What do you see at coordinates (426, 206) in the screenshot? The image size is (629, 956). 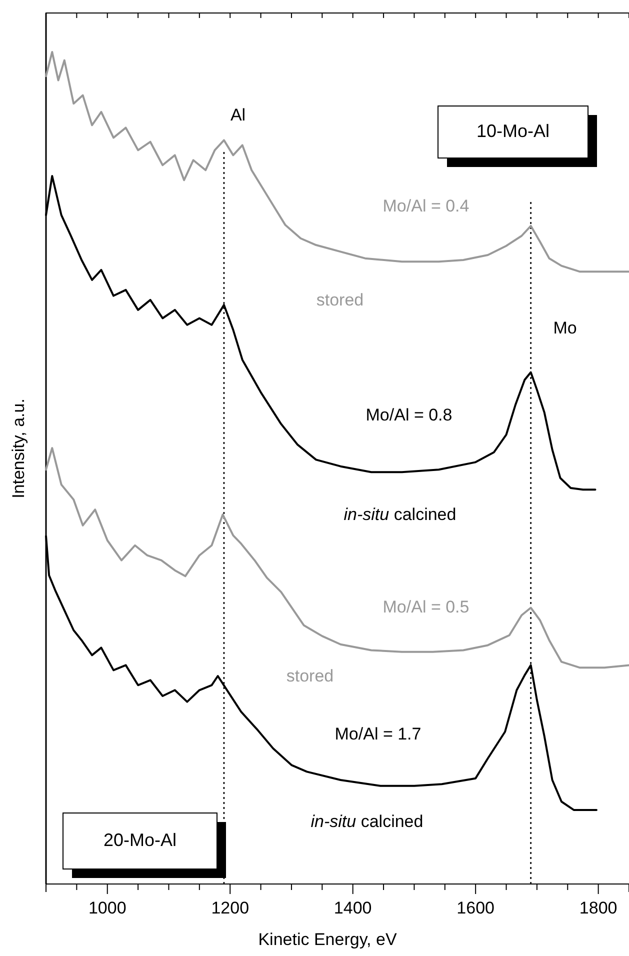 I see `annotation: Mo/Al = 0.4` at bounding box center [426, 206].